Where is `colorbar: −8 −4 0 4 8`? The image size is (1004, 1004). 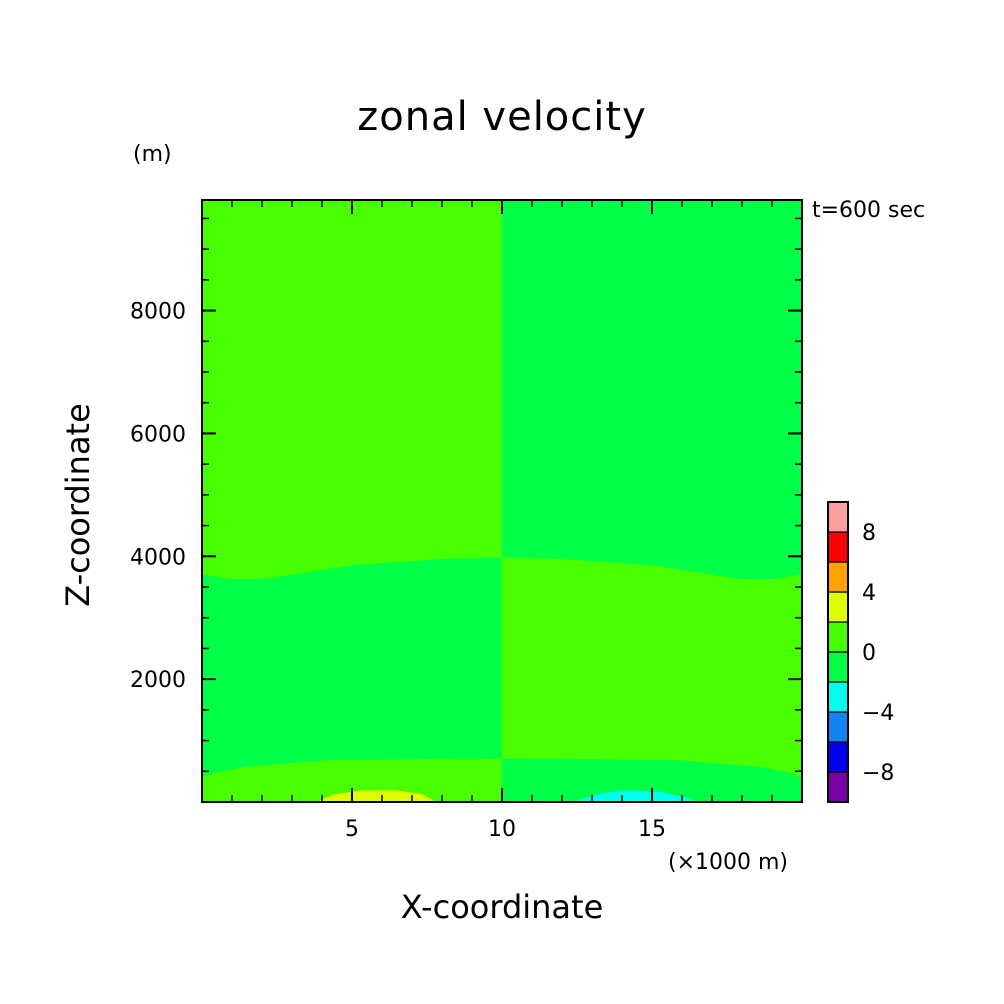
colorbar: −8 −4 0 4 8 is located at coordinates (860, 652).